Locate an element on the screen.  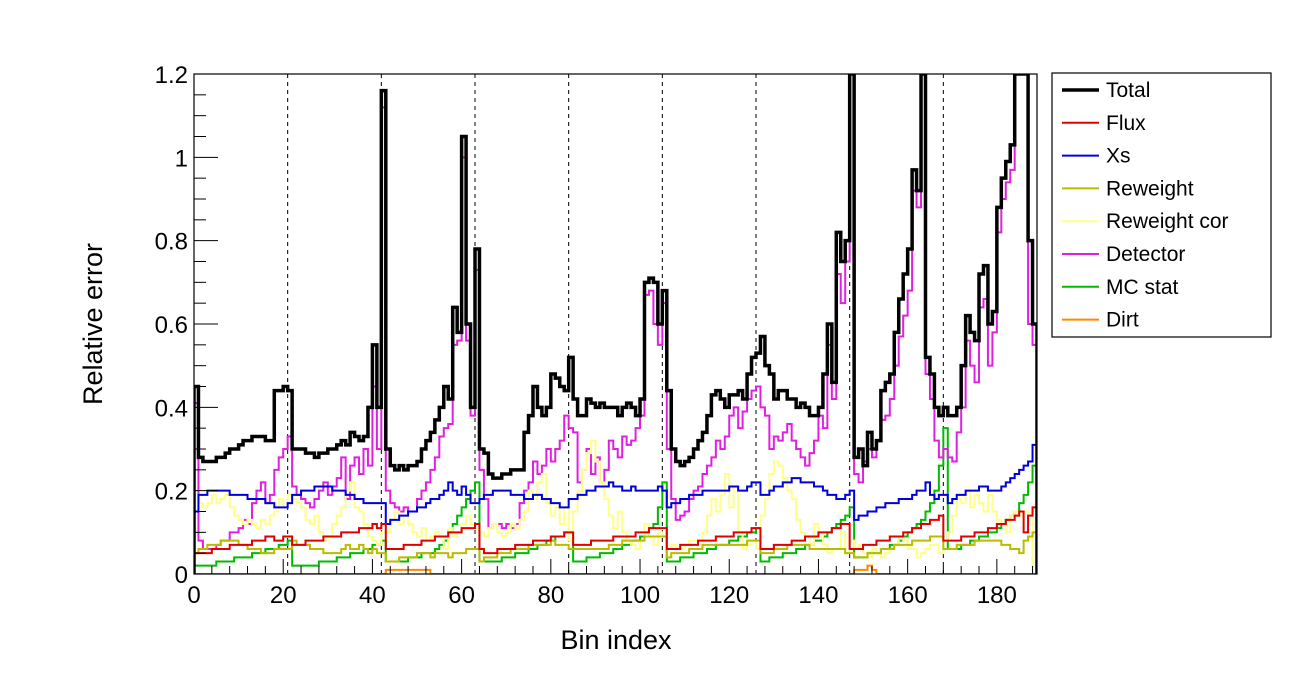
x-tick-label: 120 is located at coordinates (729, 595).